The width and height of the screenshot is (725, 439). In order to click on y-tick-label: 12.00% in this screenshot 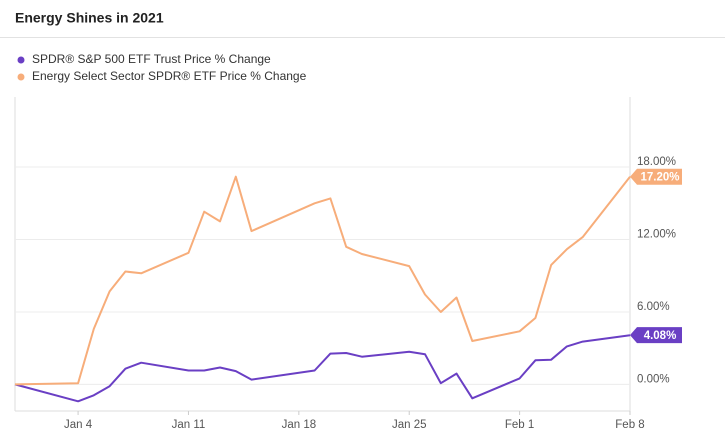, I will do `click(656, 235)`.